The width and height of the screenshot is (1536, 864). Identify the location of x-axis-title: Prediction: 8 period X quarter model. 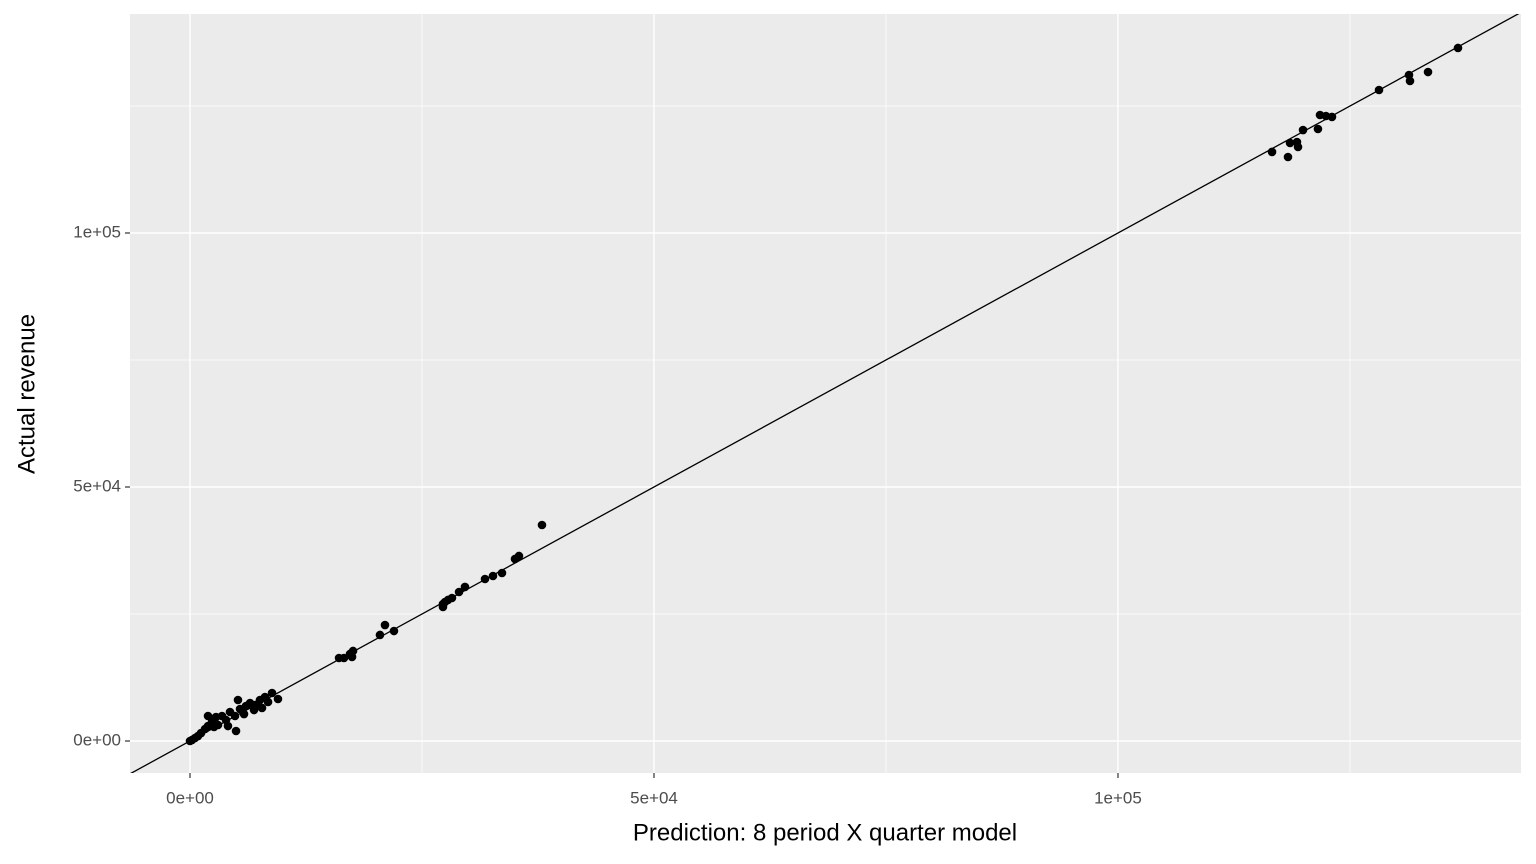
(825, 832).